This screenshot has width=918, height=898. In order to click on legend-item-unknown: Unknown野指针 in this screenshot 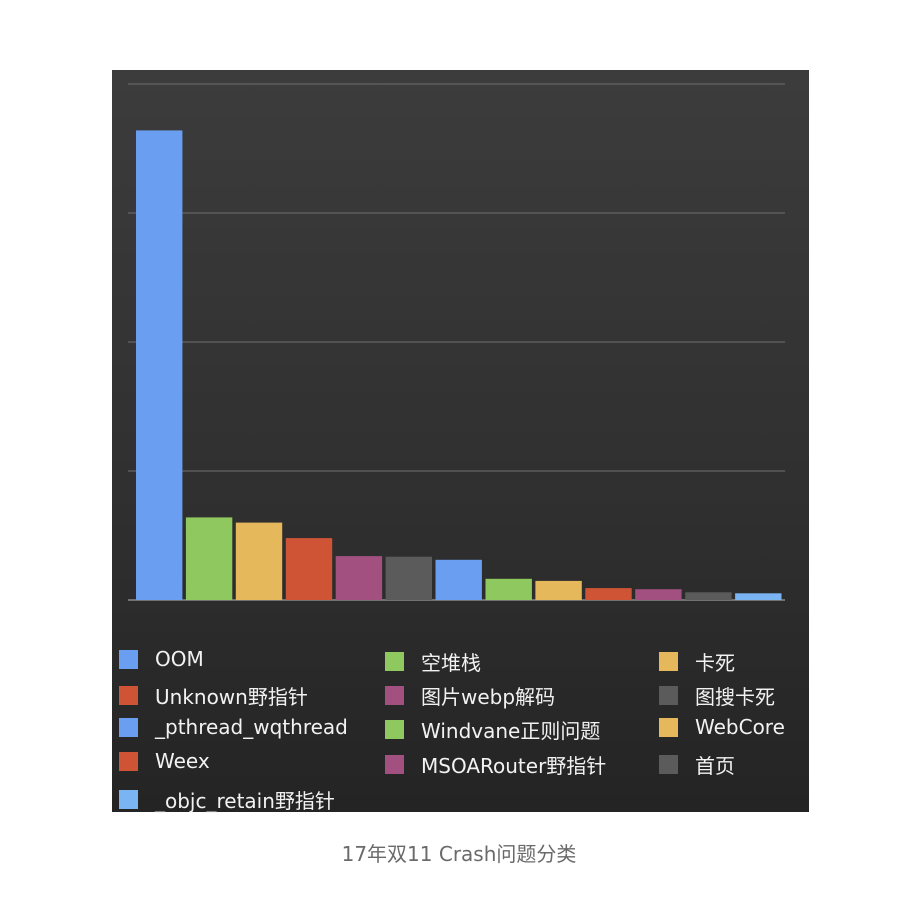, I will do `click(213, 695)`.